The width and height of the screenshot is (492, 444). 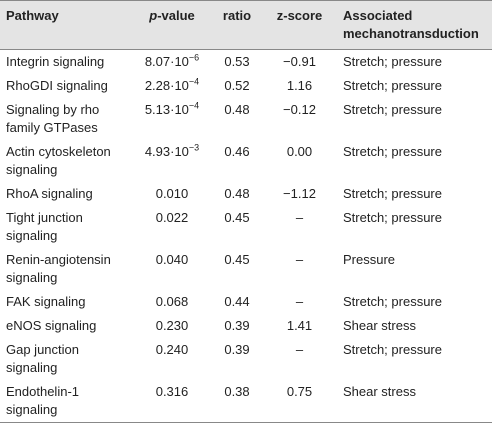 What do you see at coordinates (299, 85) in the screenshot?
I see `z-score-cell: 1.16` at bounding box center [299, 85].